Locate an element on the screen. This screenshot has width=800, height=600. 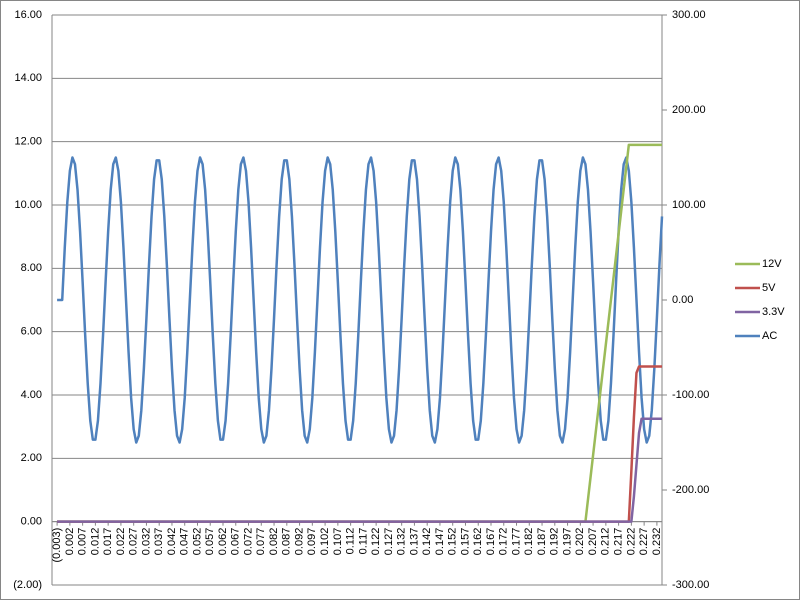
x-tick-label: 0.032 is located at coordinates (146, 542).